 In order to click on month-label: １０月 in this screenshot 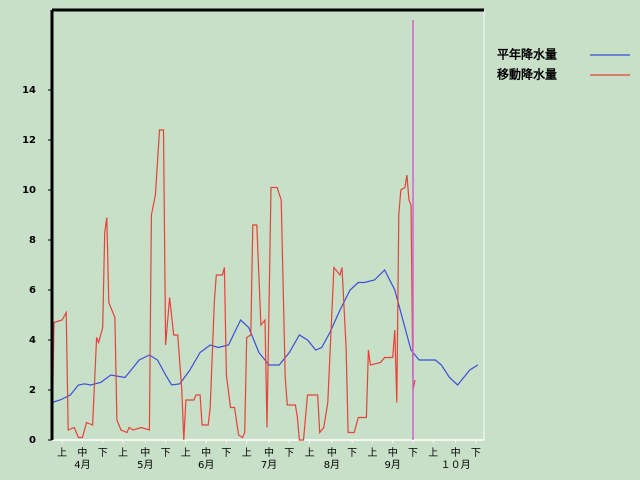, I will do `click(456, 465)`.